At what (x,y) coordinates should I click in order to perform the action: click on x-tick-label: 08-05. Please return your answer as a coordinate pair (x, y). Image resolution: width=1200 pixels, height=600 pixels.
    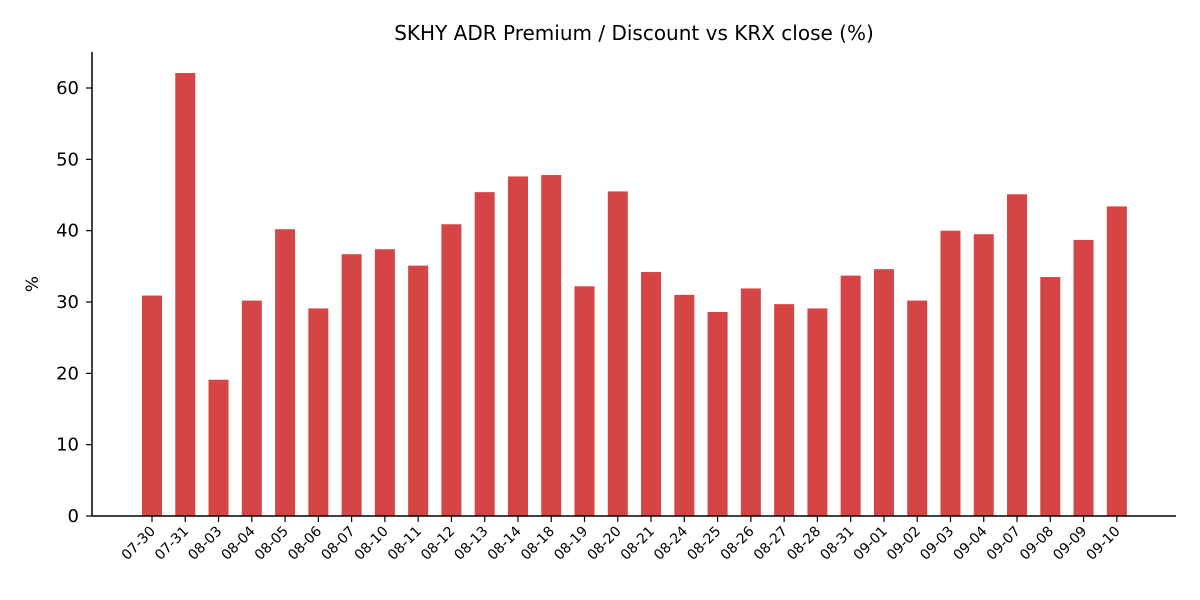
    Looking at the image, I should click on (272, 544).